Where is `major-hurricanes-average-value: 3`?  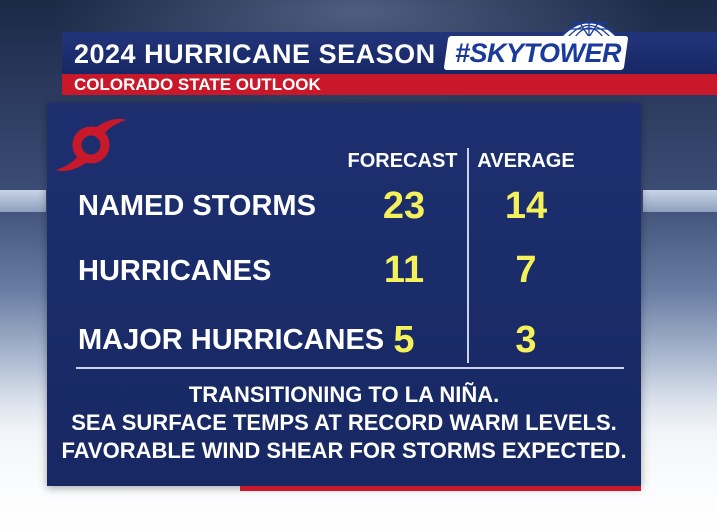
major-hurricanes-average-value: 3 is located at coordinates (526, 340).